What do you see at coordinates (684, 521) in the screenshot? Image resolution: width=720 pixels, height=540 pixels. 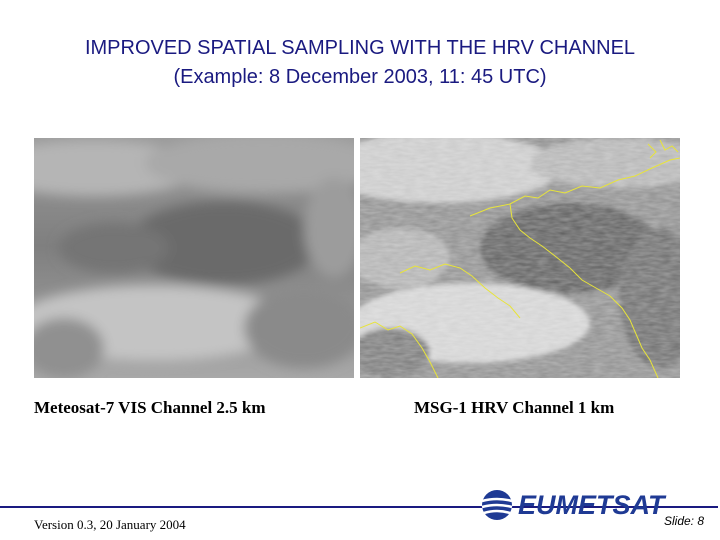 I see `slide-number: Slide: 8` at bounding box center [684, 521].